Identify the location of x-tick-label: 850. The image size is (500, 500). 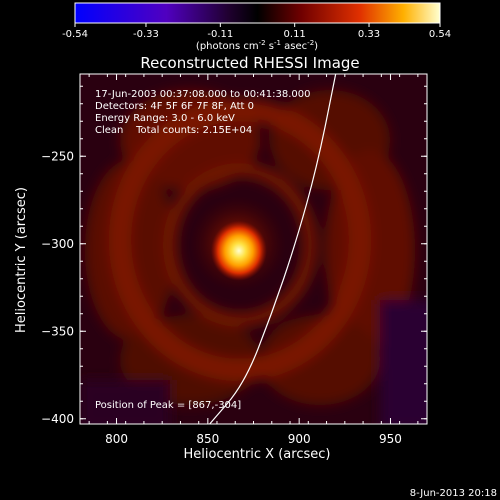
(207, 439).